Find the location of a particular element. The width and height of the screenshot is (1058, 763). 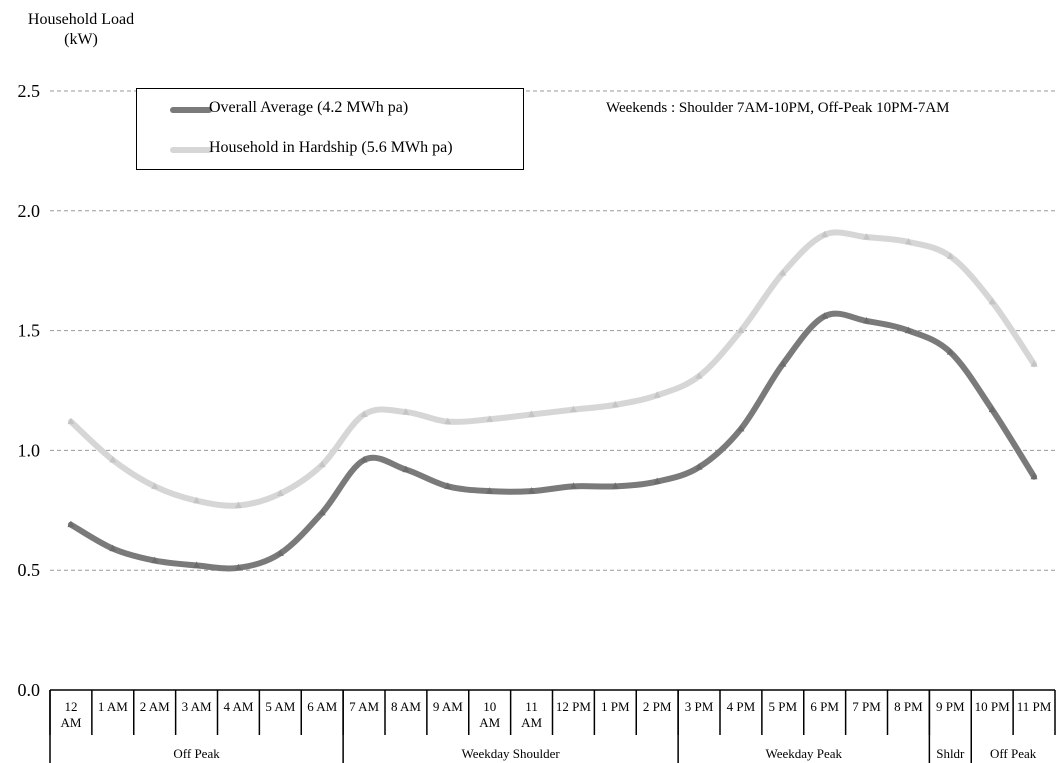

x-tick-label: 7 AM is located at coordinates (364, 706).